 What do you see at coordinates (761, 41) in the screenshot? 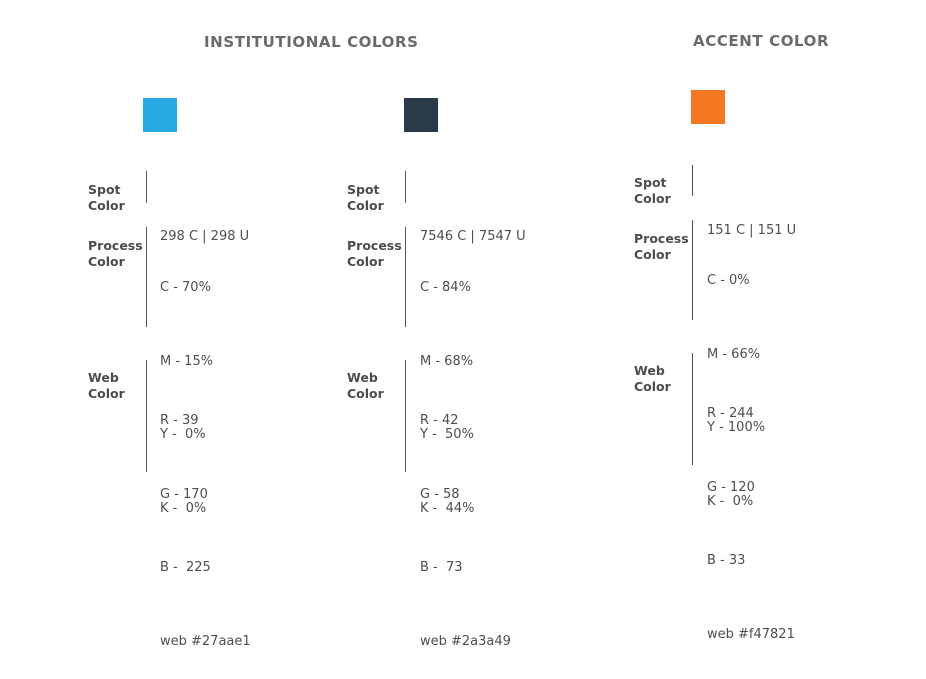
I see `accent-color-heading: ACCENT COLOR` at bounding box center [761, 41].